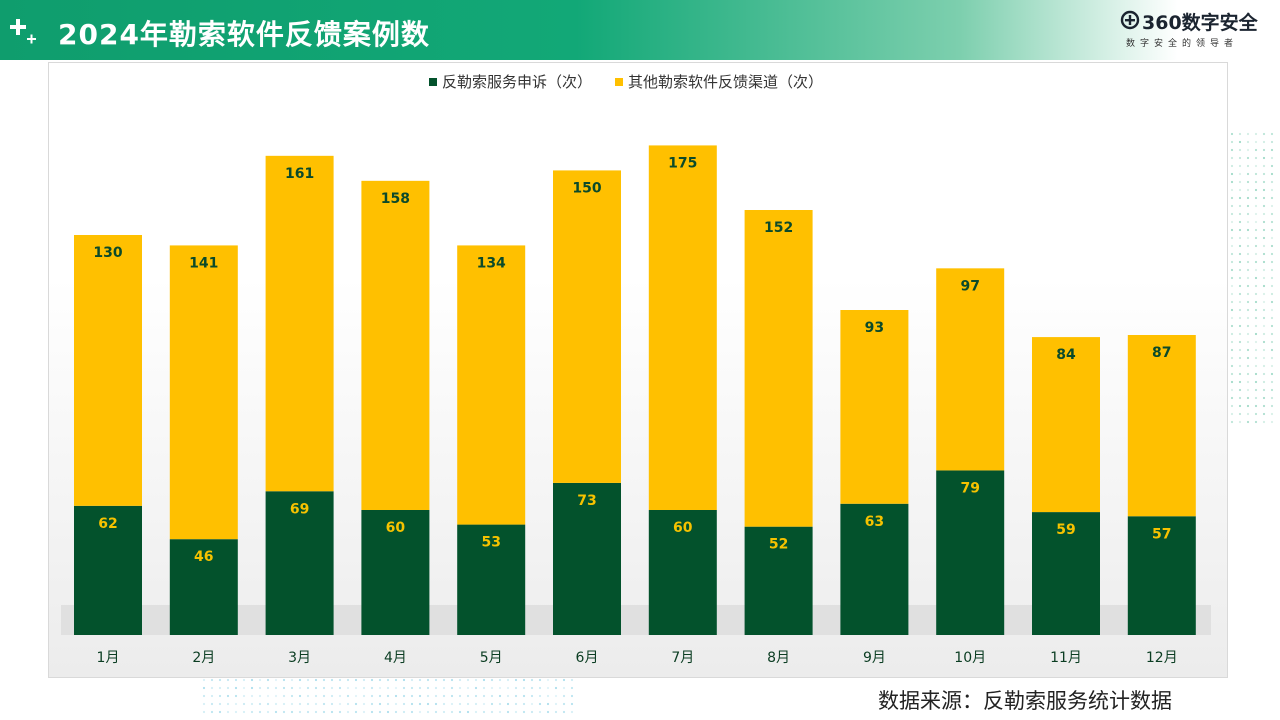  I want to click on bar-segment, so click(204, 392).